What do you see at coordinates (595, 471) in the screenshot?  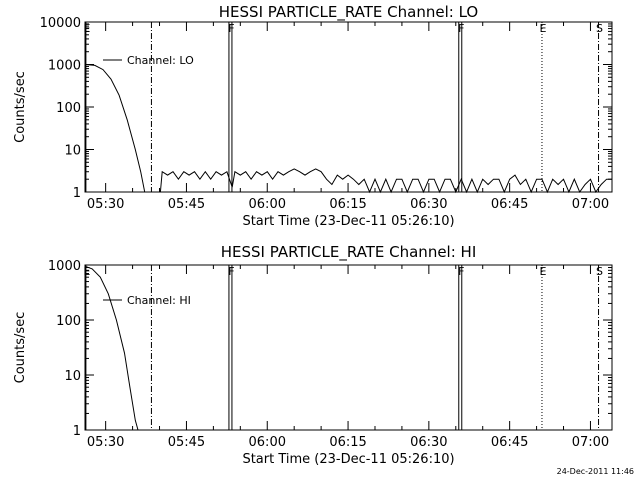 I see `timestamp-label: 24-Dec-2011 11:46` at bounding box center [595, 471].